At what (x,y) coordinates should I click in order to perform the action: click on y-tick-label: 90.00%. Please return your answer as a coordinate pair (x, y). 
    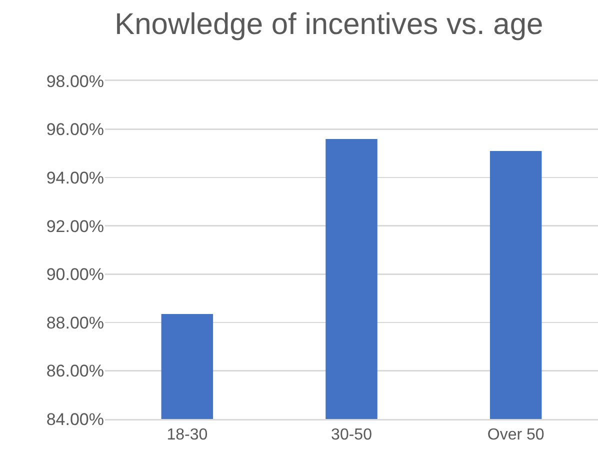
    Looking at the image, I should click on (75, 274).